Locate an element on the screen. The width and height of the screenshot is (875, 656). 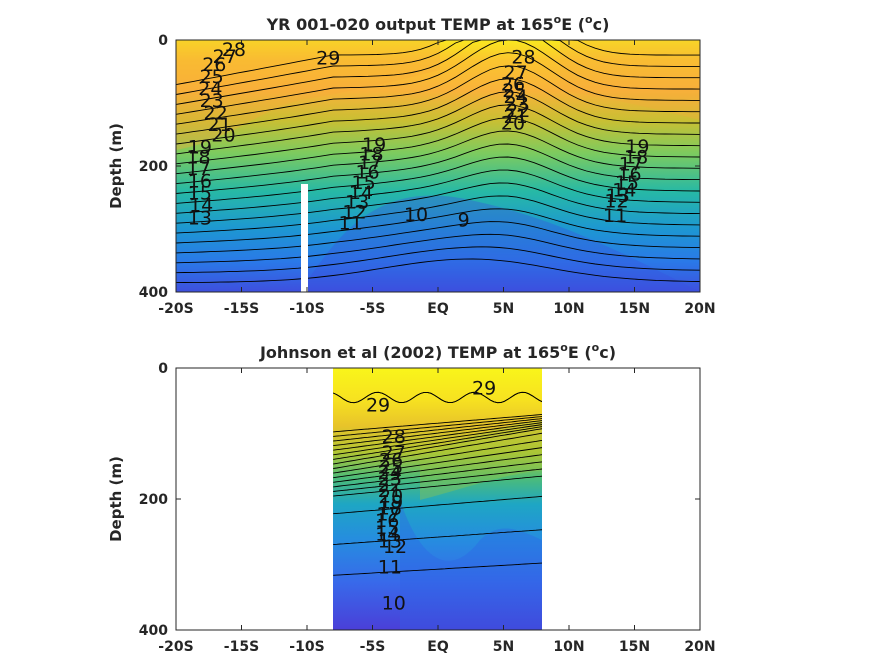
x-tick-label: 5N is located at coordinates (503, 647).